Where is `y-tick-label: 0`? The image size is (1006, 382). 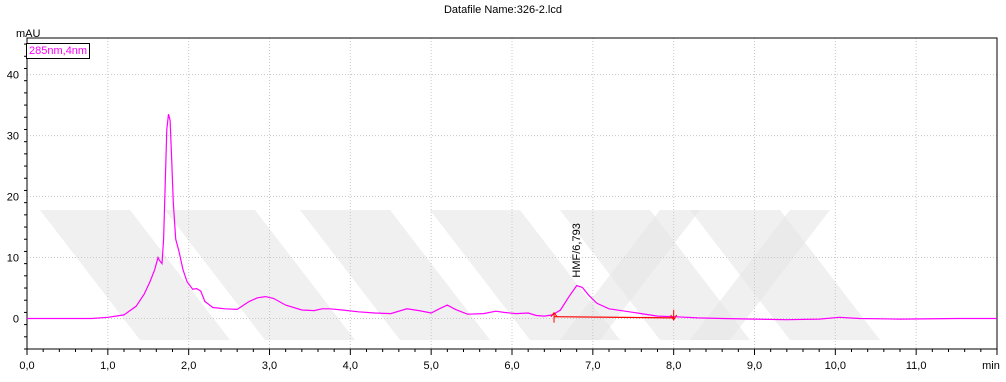
y-tick-label: 0 is located at coordinates (16, 320).